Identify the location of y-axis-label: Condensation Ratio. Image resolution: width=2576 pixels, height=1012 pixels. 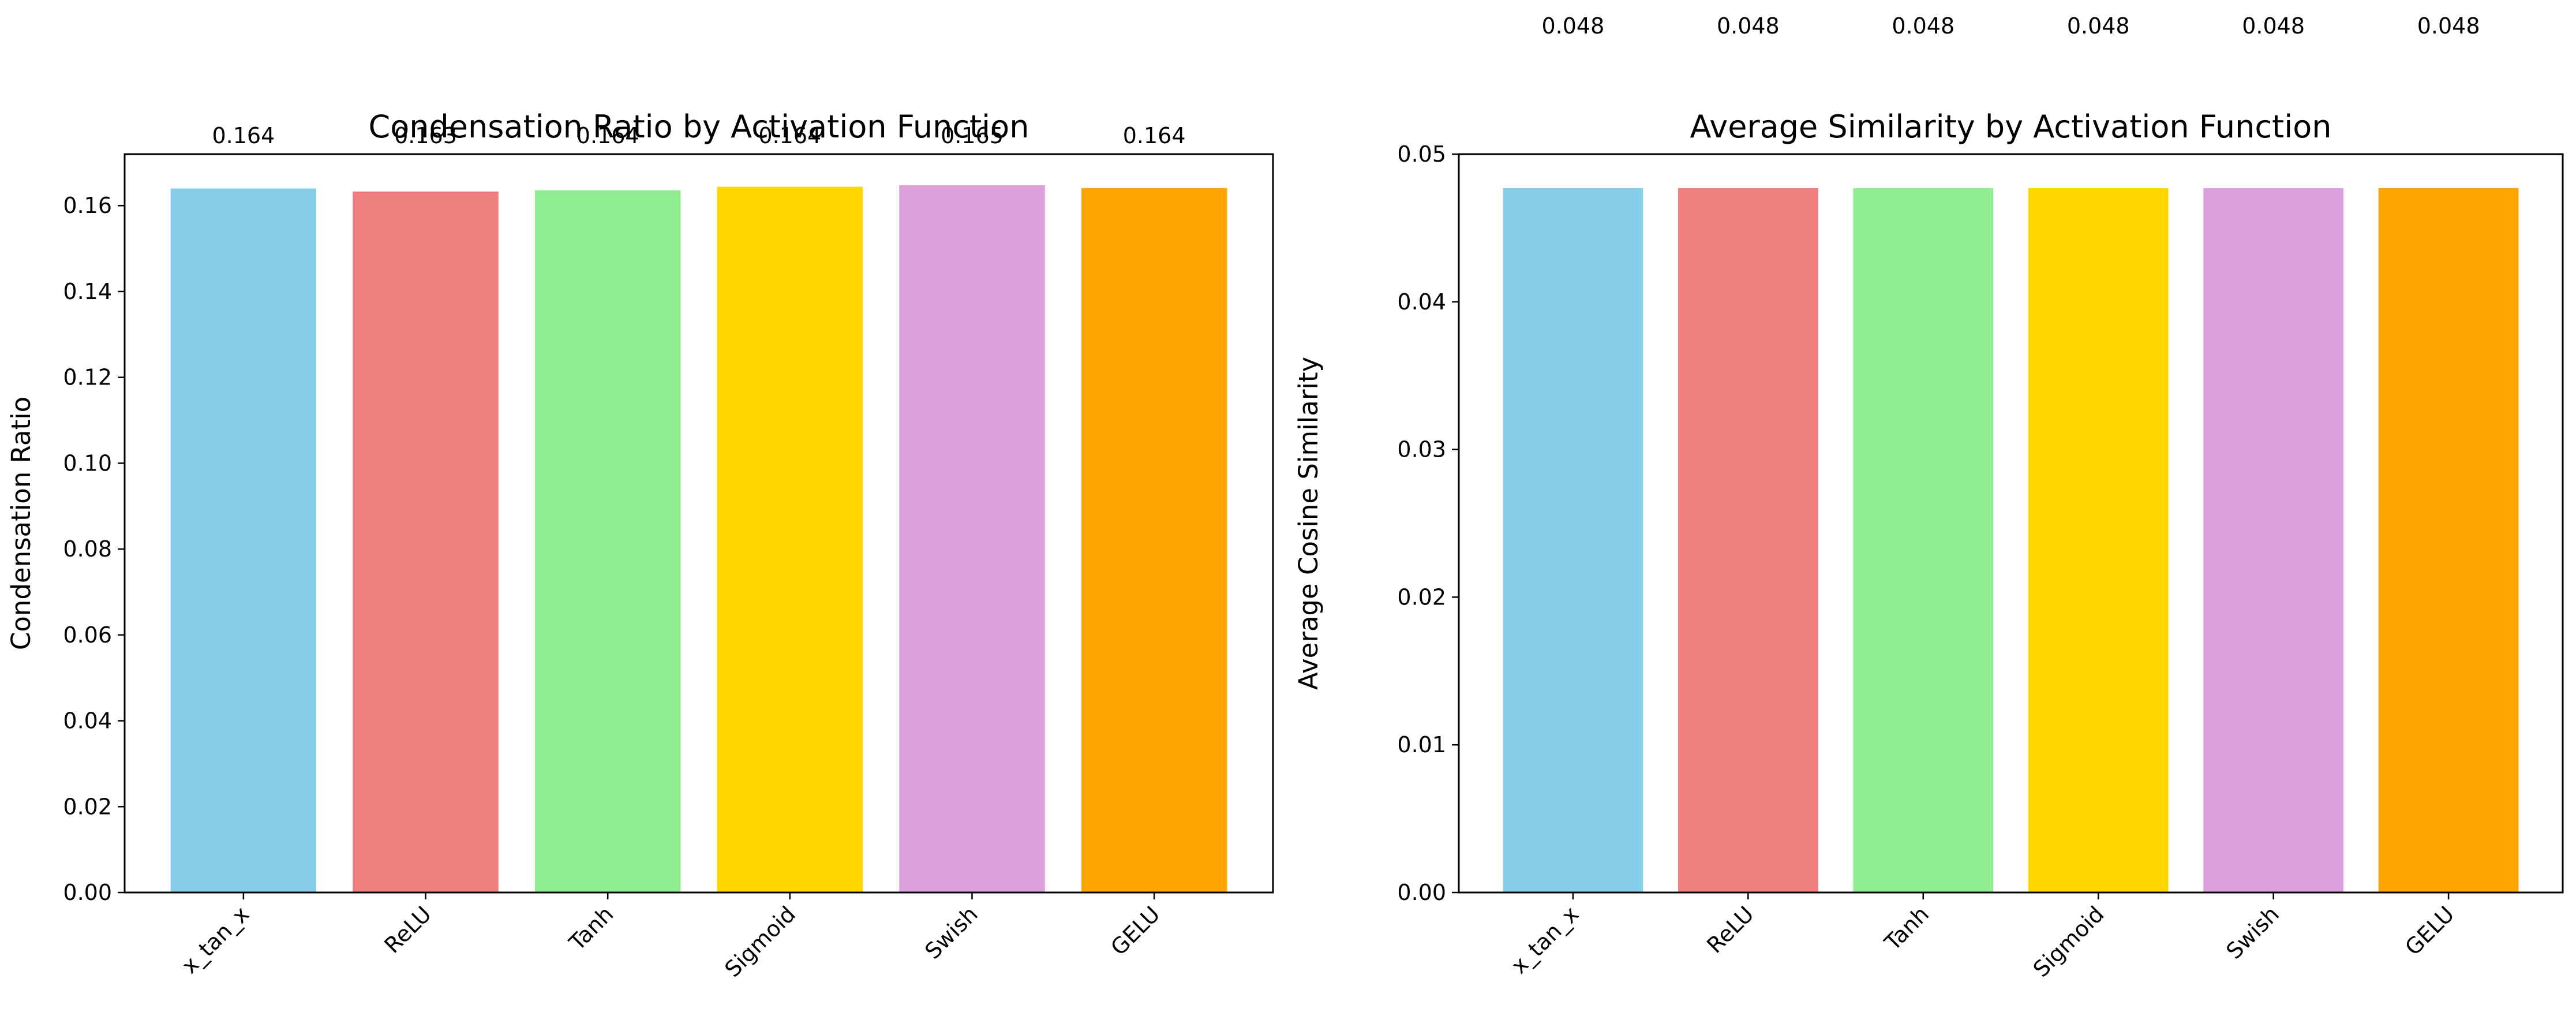
(21, 523).